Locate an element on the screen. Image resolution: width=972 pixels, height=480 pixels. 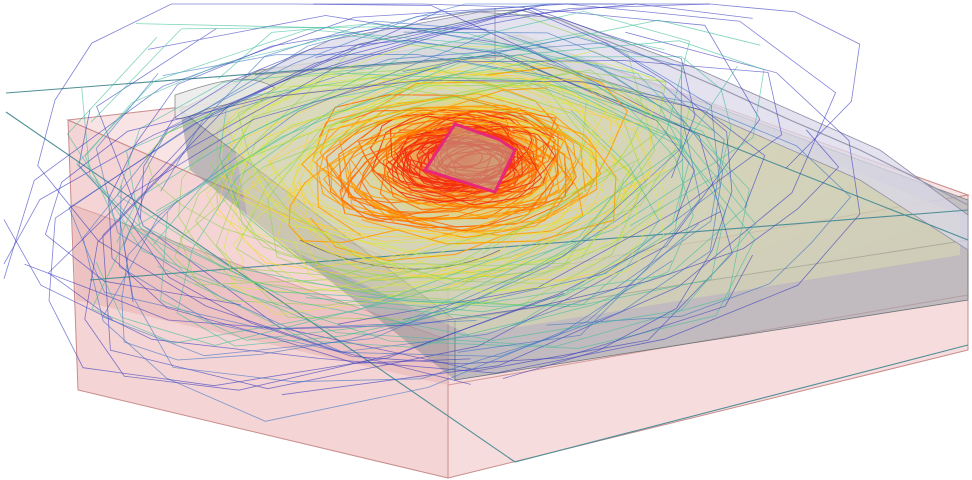
source-zone is located at coordinates (469, 158).